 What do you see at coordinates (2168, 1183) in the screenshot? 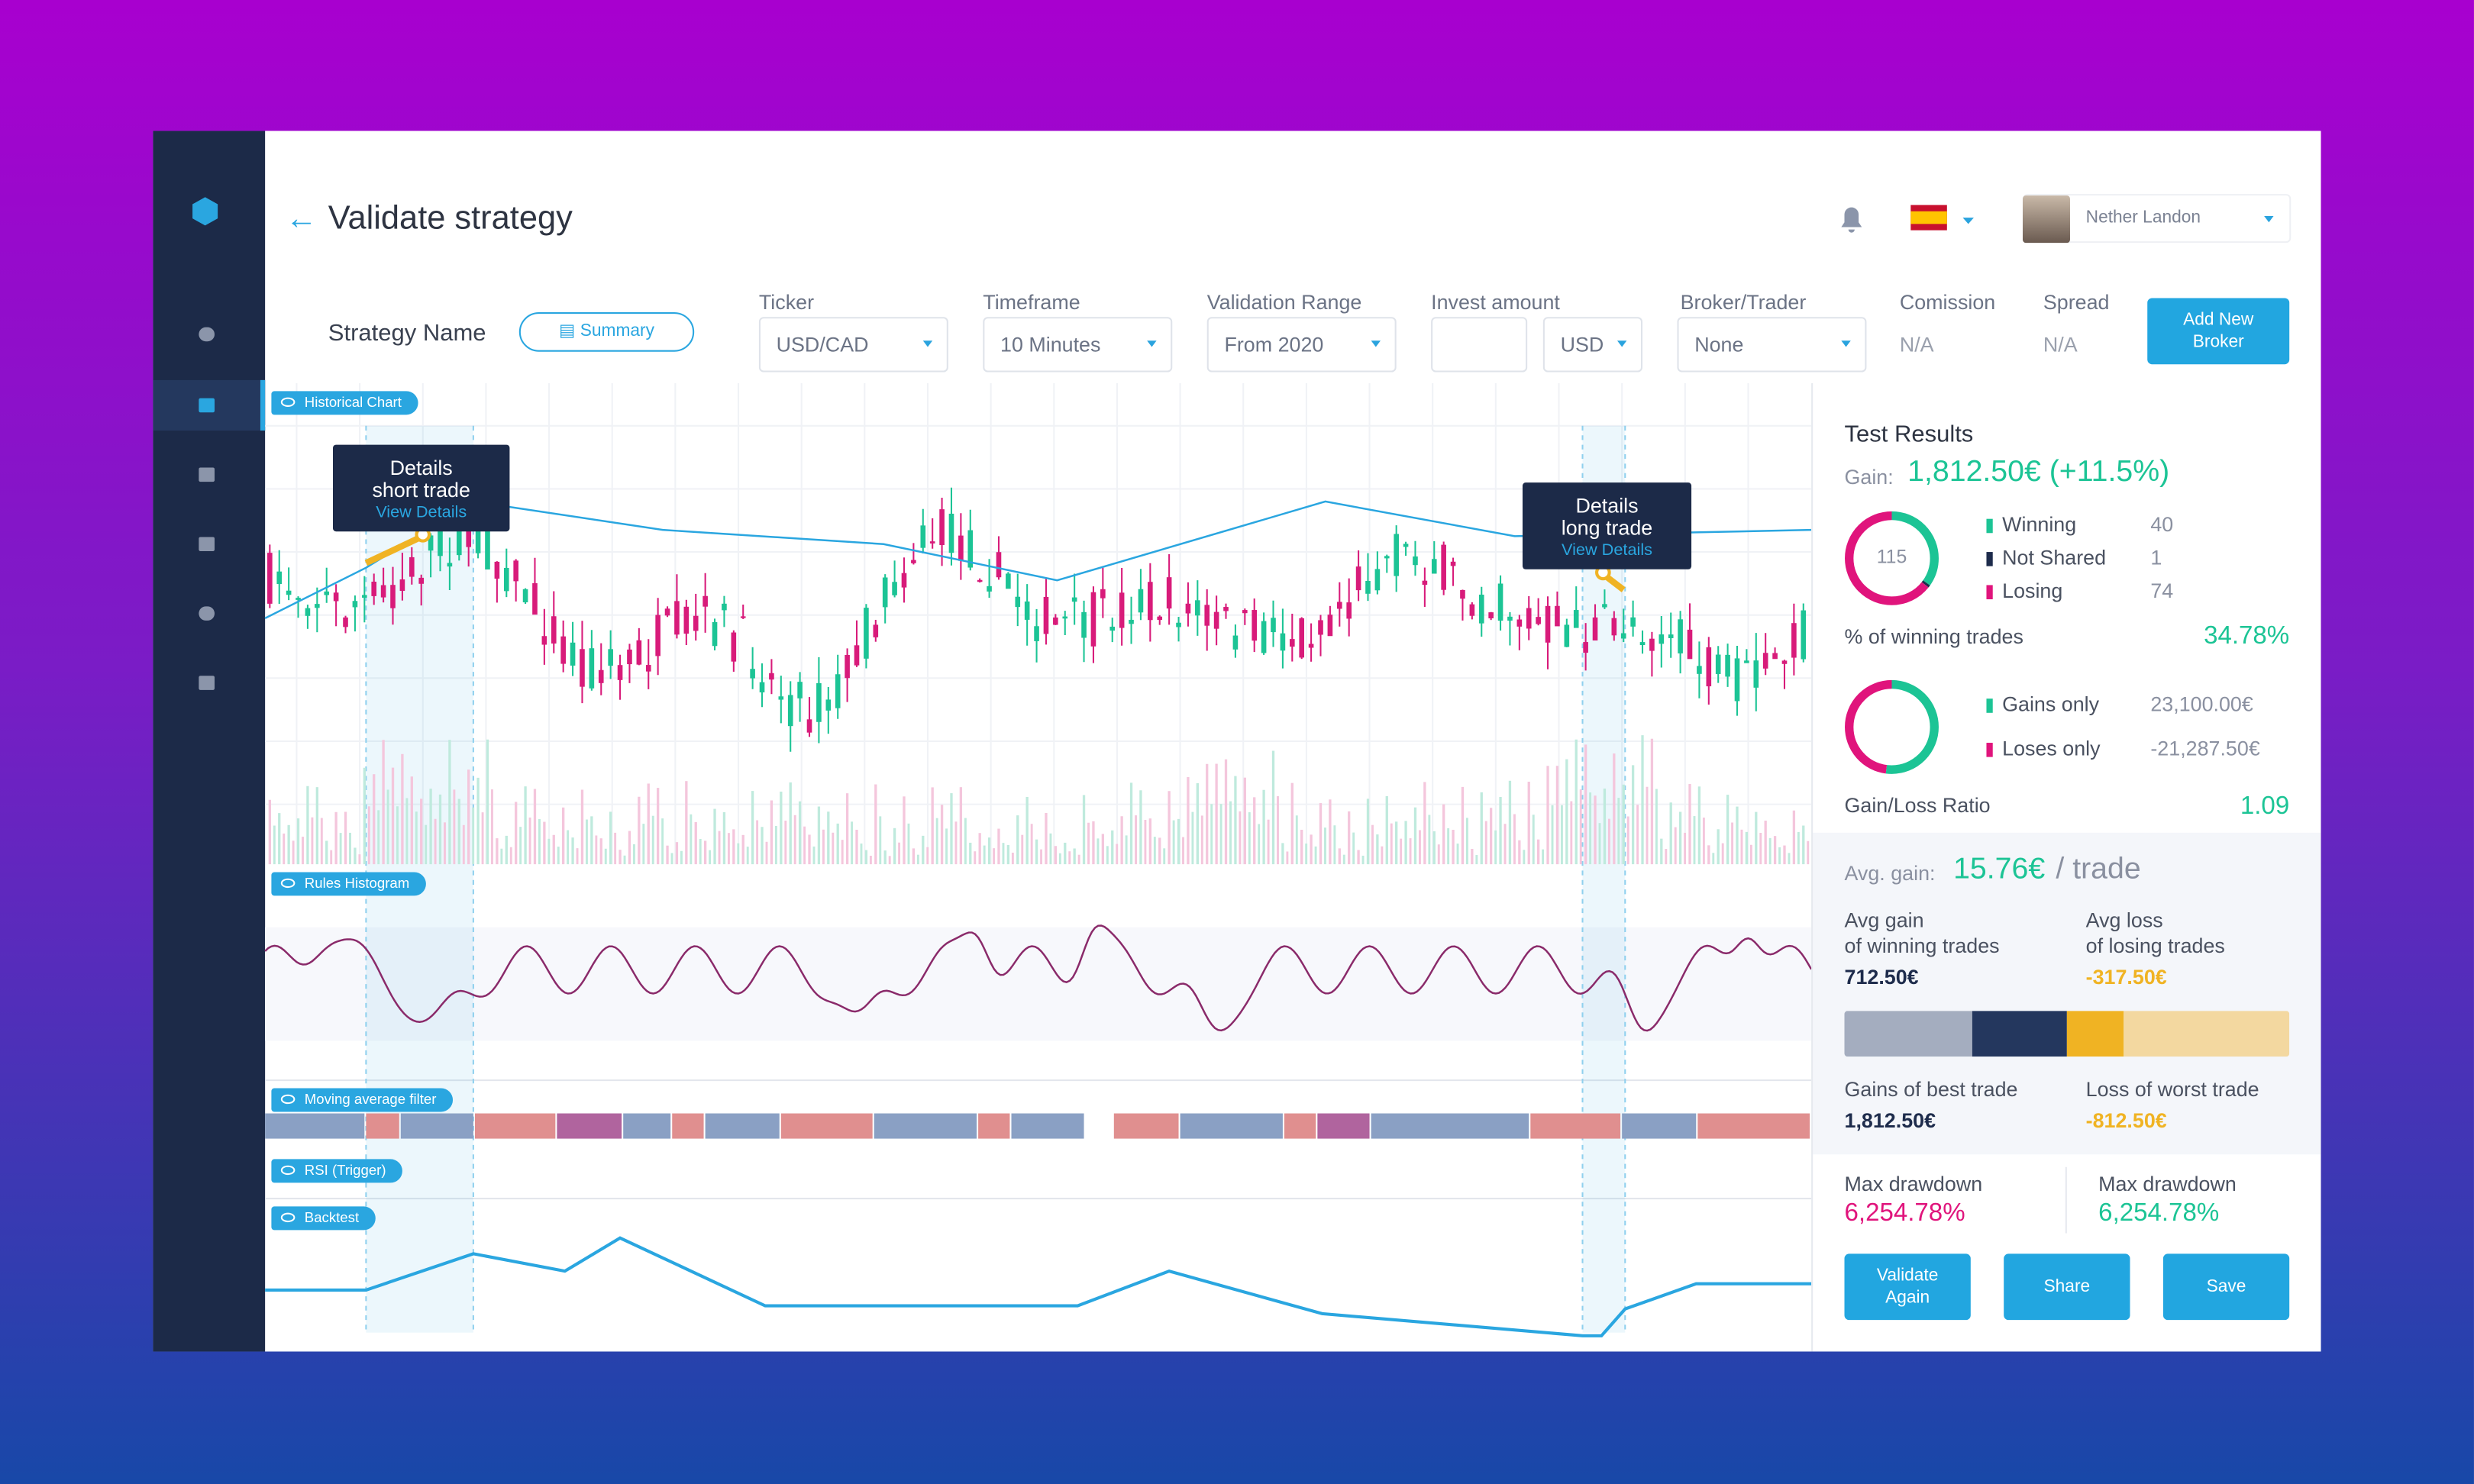
I see `drawdown-label: Max drawdown` at bounding box center [2168, 1183].